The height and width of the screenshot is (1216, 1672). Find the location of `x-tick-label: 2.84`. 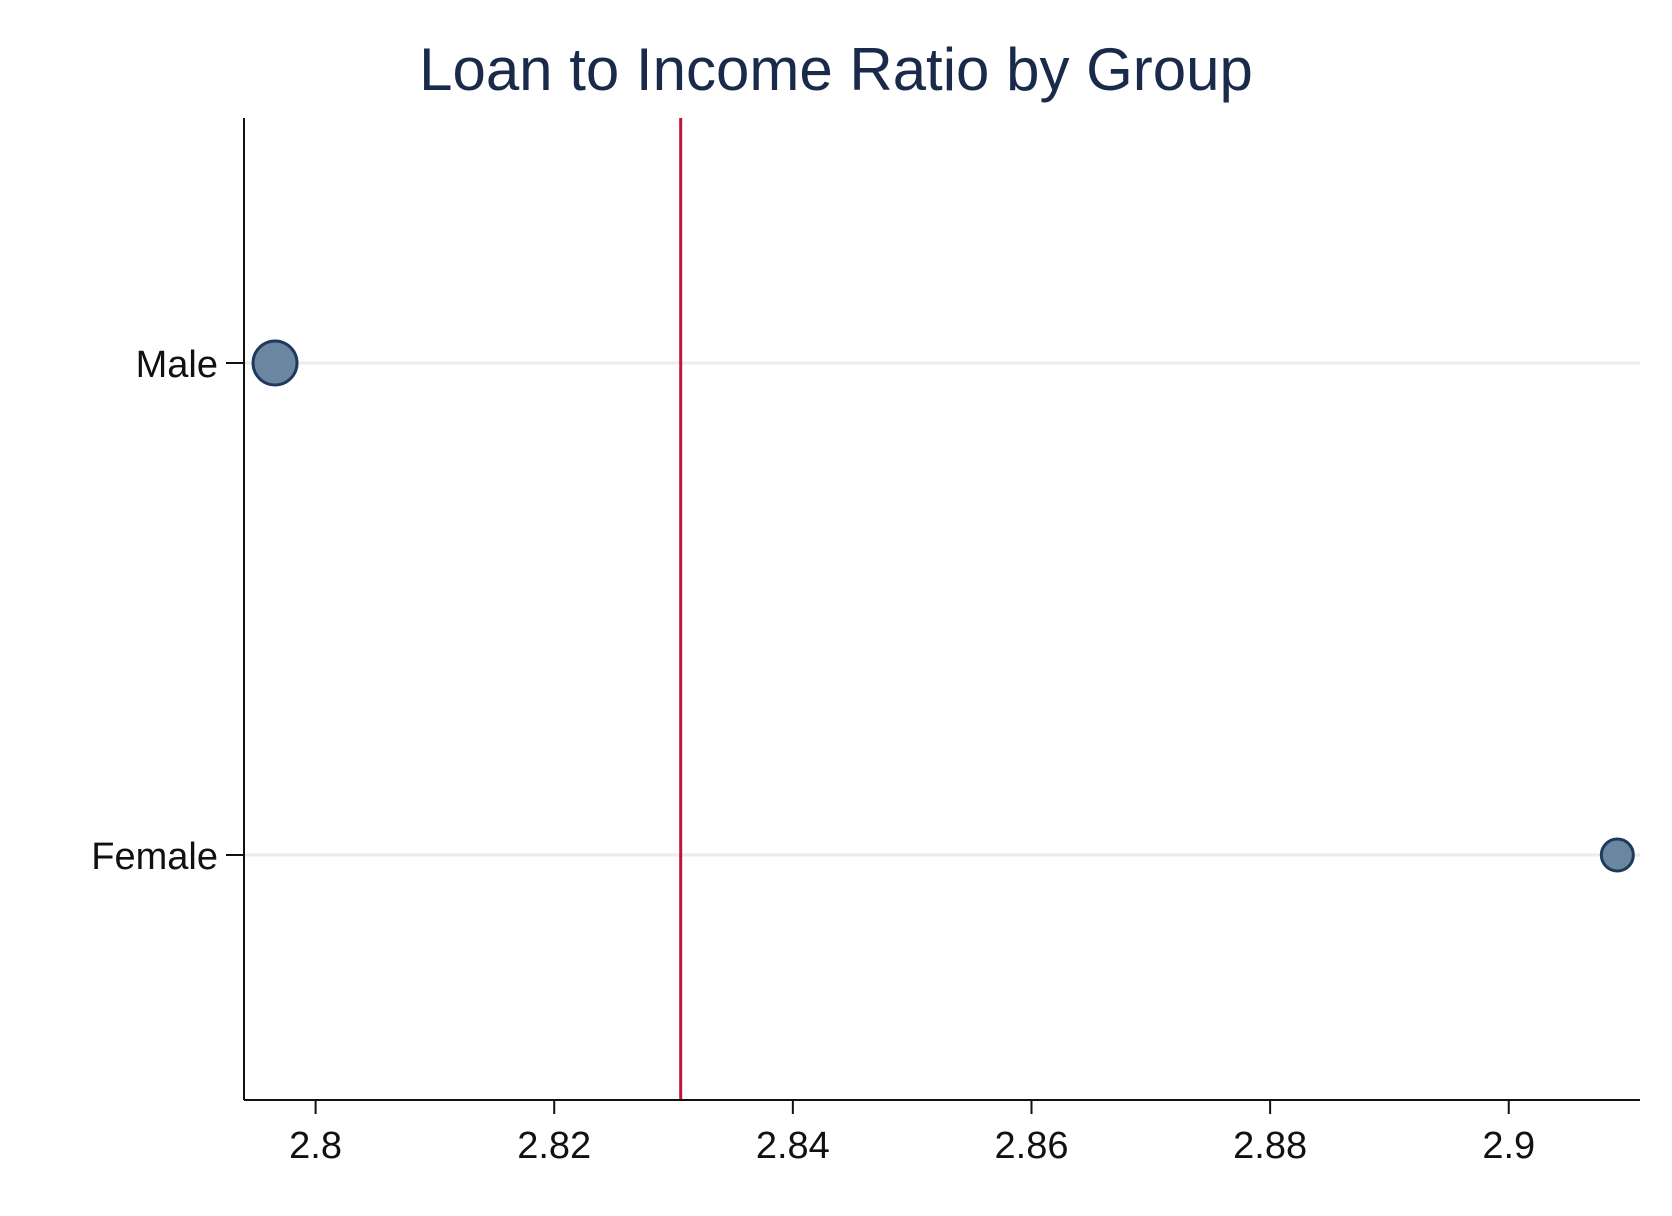

x-tick-label: 2.84 is located at coordinates (793, 1146).